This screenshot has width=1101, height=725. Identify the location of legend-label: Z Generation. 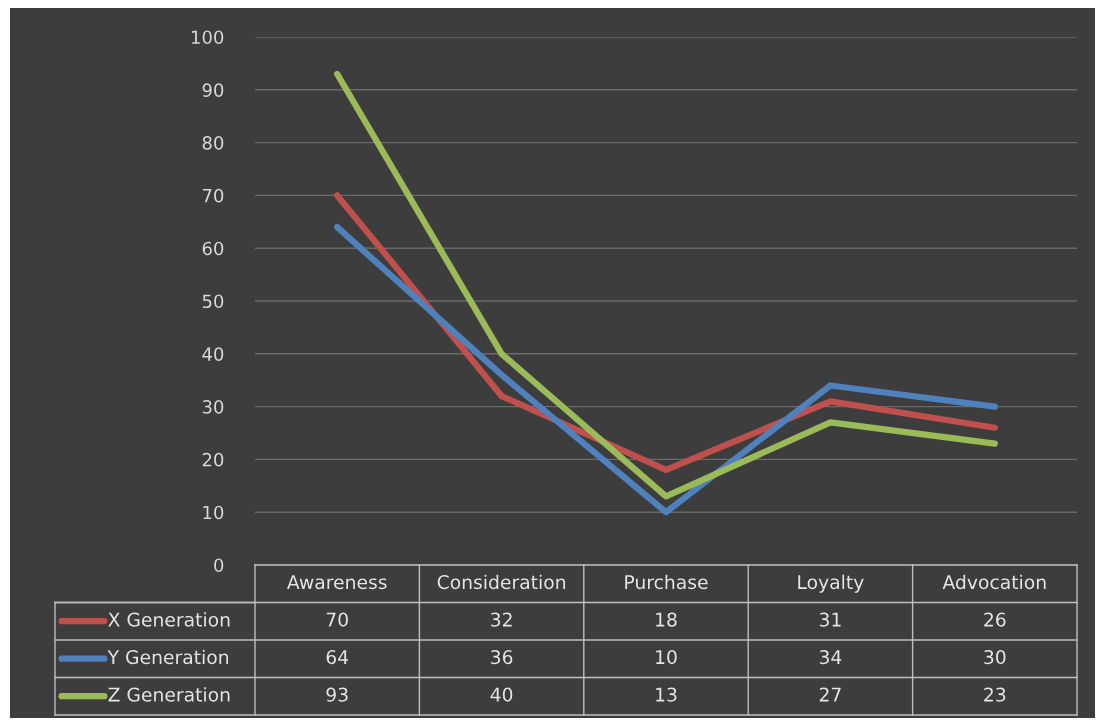
(169, 694).